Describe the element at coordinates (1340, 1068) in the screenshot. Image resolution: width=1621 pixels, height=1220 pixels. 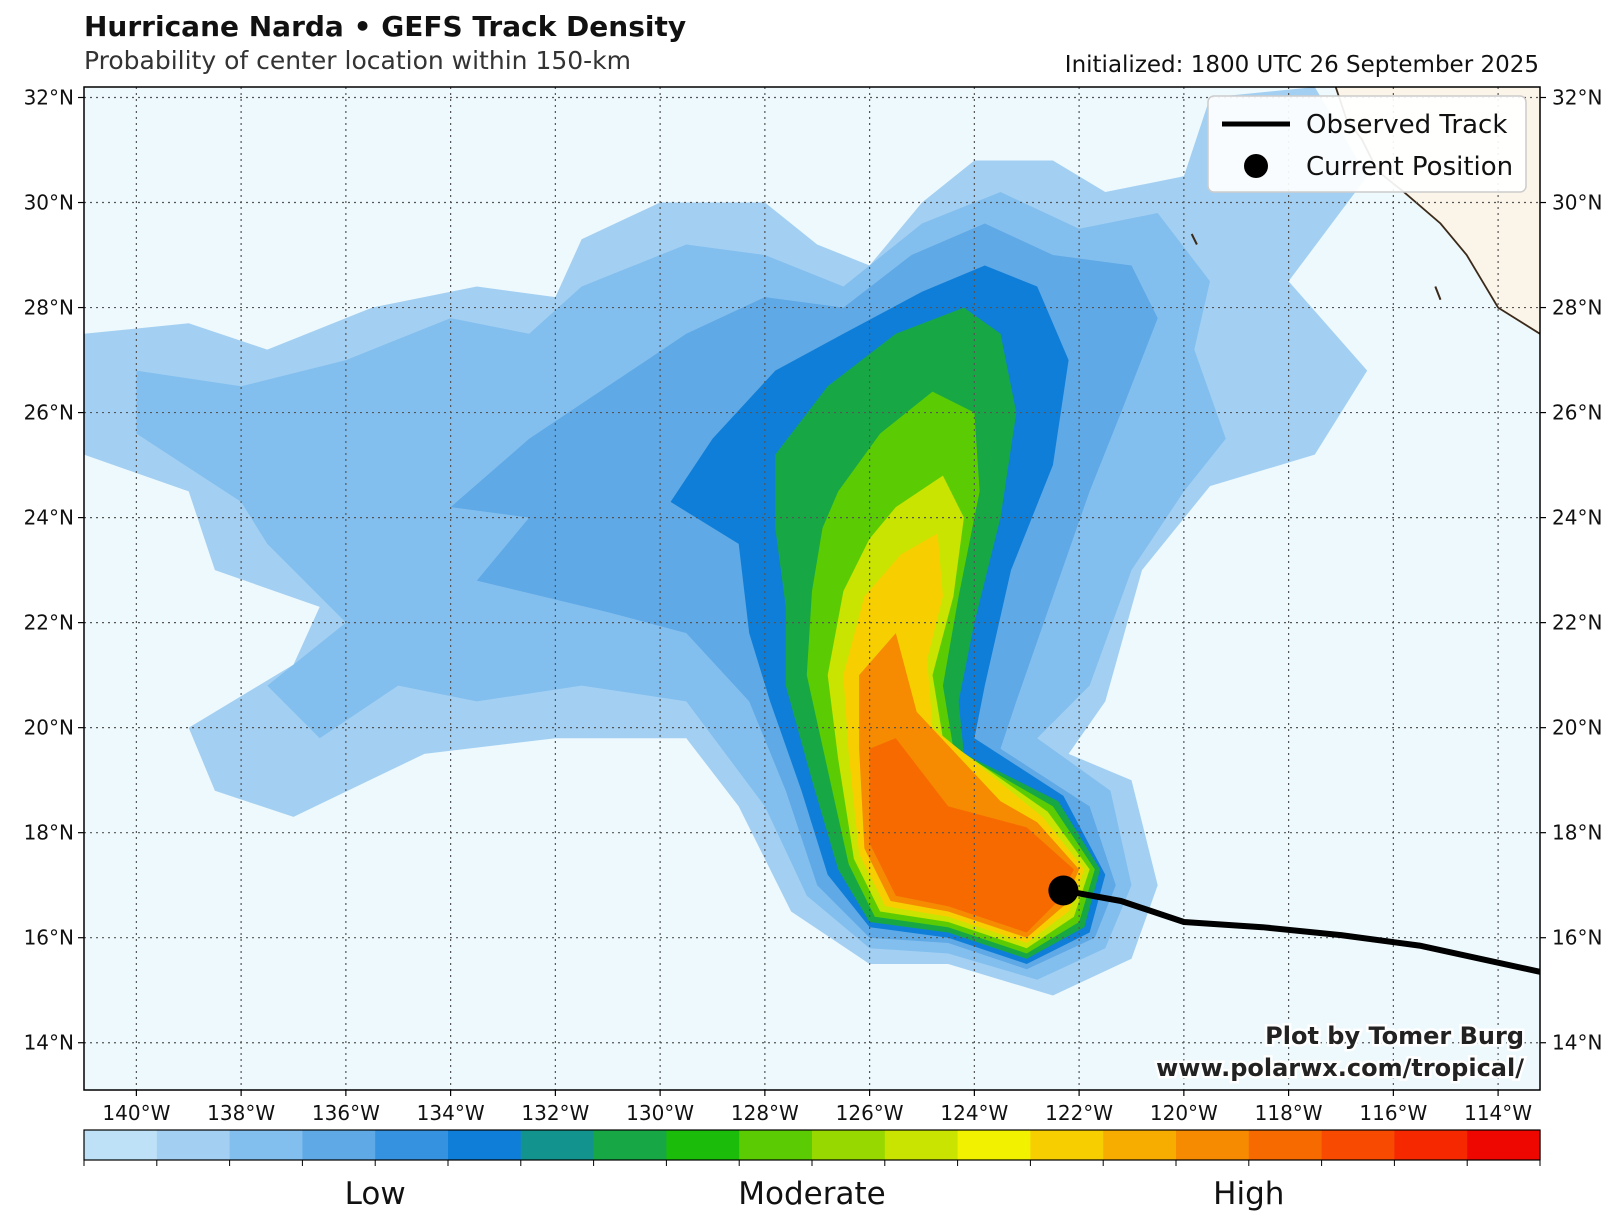
I see `credit-line-2: www.polarwx.com/tropical/` at that location.